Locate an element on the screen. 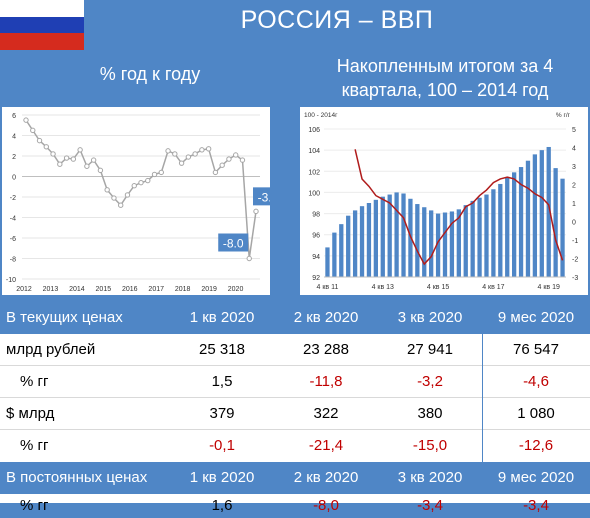  table-cell: -3,4 is located at coordinates (430, 505).